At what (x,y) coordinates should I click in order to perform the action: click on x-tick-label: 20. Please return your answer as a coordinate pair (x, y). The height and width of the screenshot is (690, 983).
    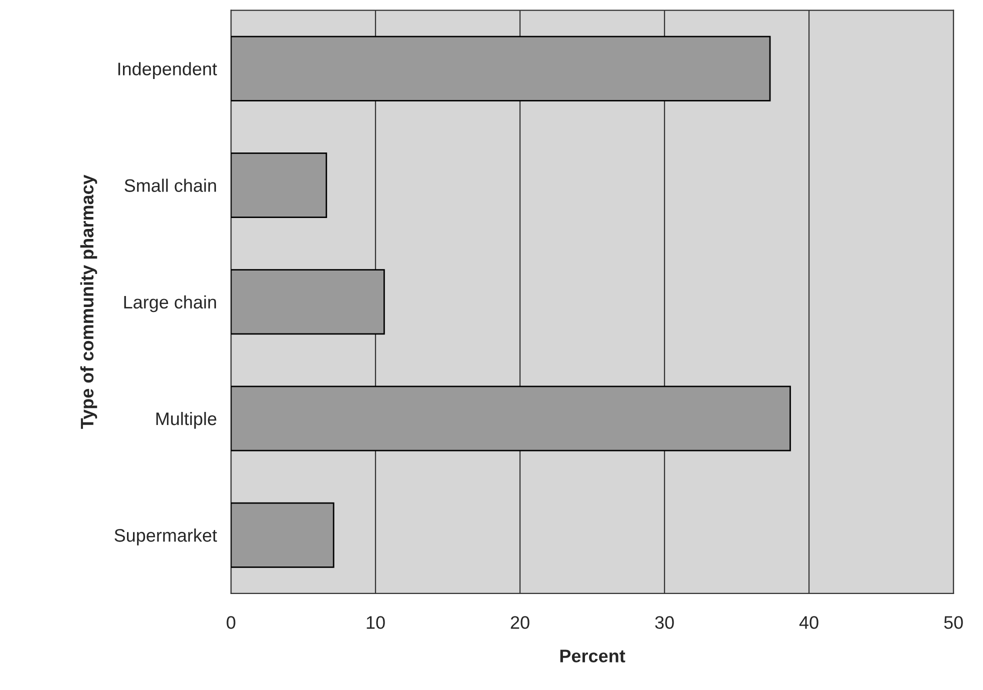
    Looking at the image, I should click on (520, 622).